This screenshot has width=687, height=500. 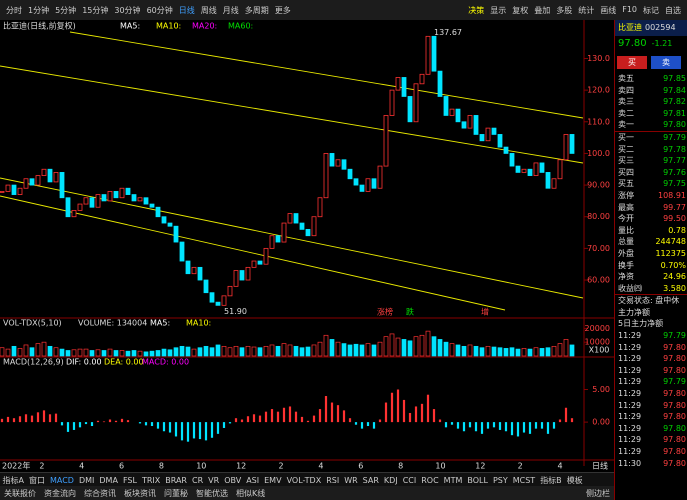 I want to click on status-item: 综合资讯, so click(x=100, y=493).